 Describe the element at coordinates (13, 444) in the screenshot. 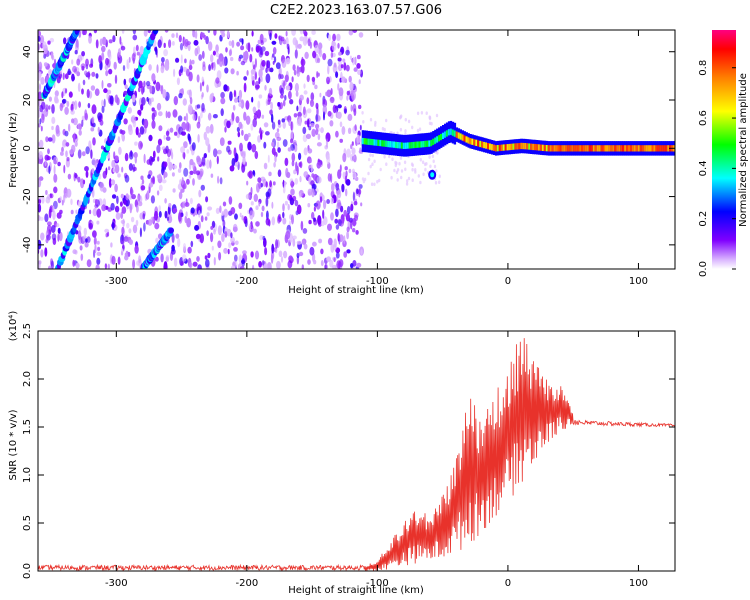

I see `snr-y-label: SNR (10 * v/v)` at that location.